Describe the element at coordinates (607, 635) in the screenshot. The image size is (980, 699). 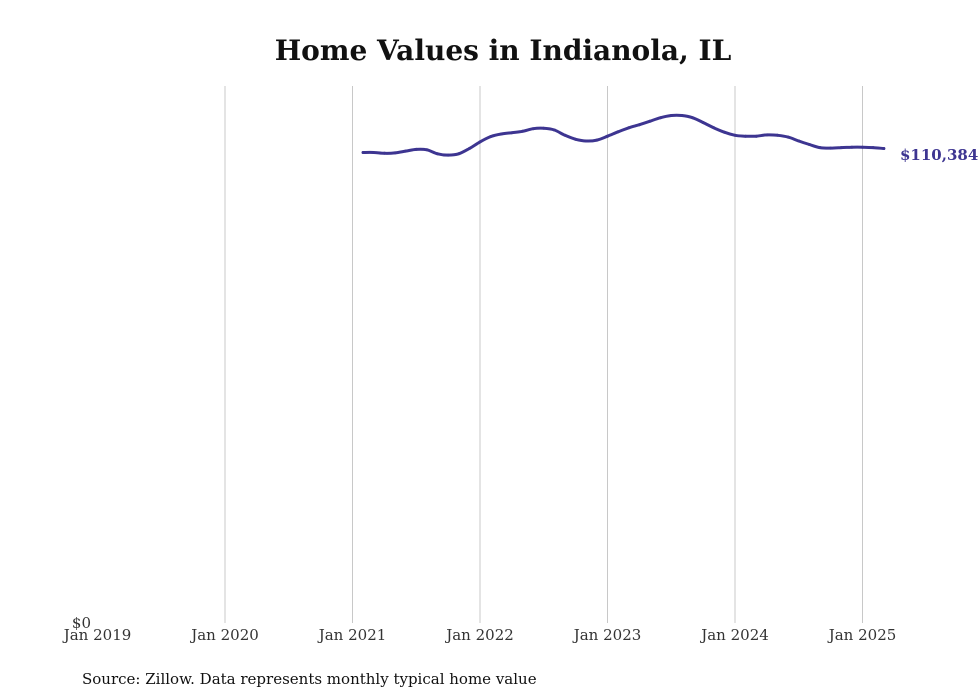
I see `x-tick-label: Jan 2023` at that location.